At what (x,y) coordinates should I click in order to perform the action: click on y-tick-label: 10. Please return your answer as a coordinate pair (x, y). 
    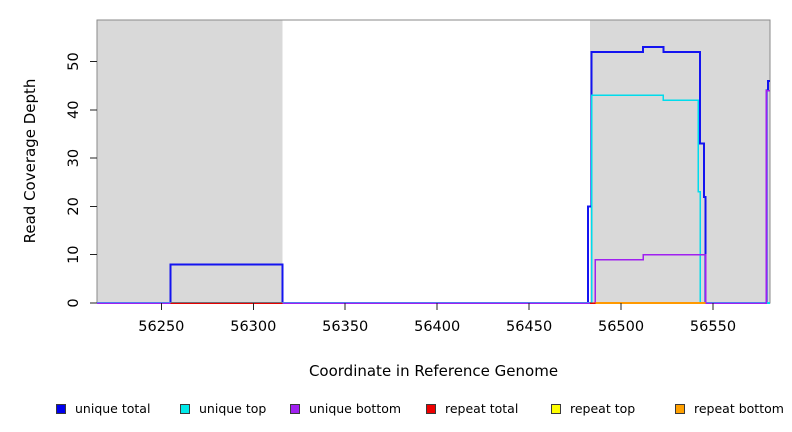
    Looking at the image, I should click on (74, 254).